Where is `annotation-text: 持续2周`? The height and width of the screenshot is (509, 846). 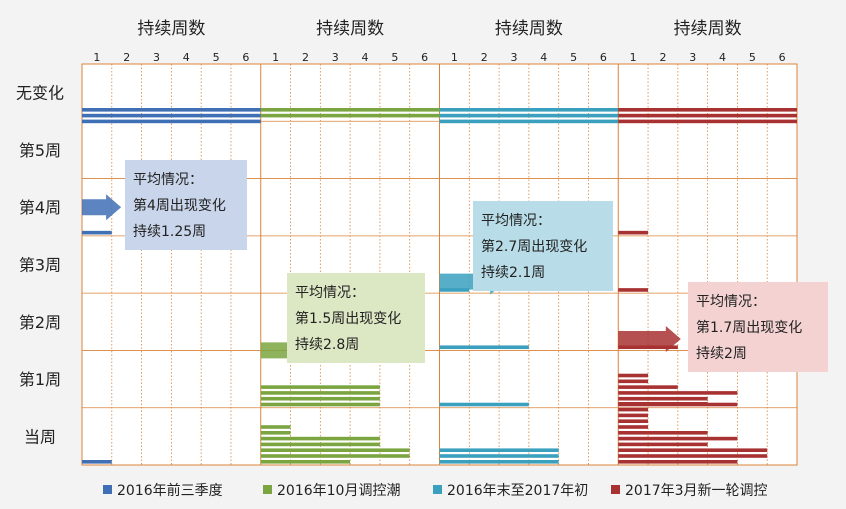
annotation-text: 持续2周 is located at coordinates (721, 353).